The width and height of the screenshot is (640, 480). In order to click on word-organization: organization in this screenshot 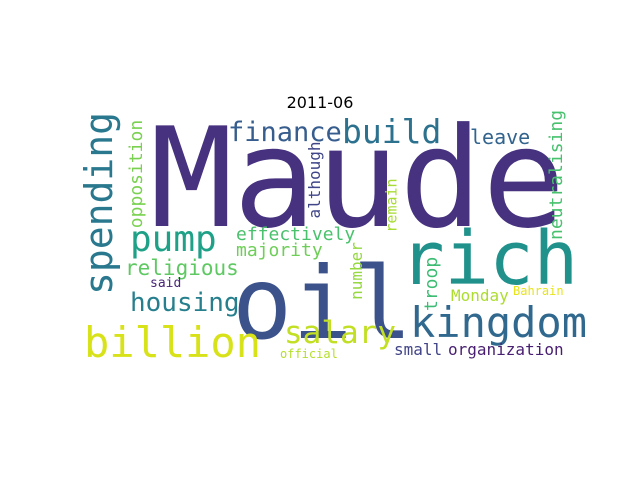, I will do `click(506, 349)`.